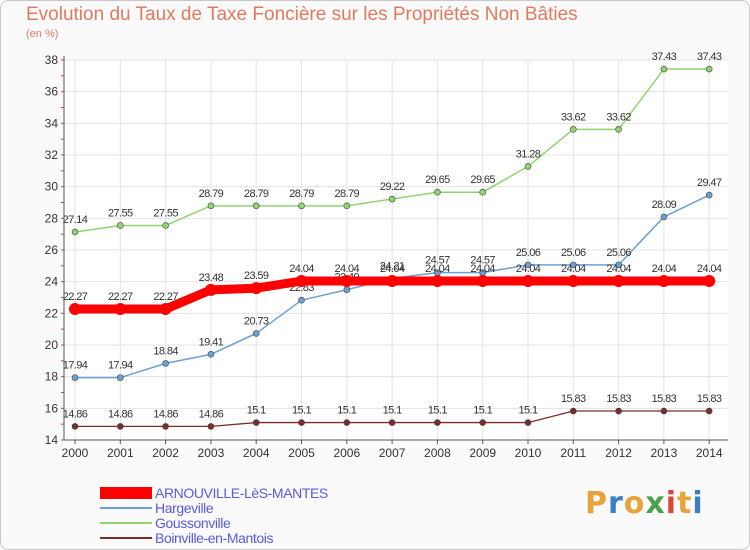  Describe the element at coordinates (120, 366) in the screenshot. I see `data-label: 17.94` at that location.